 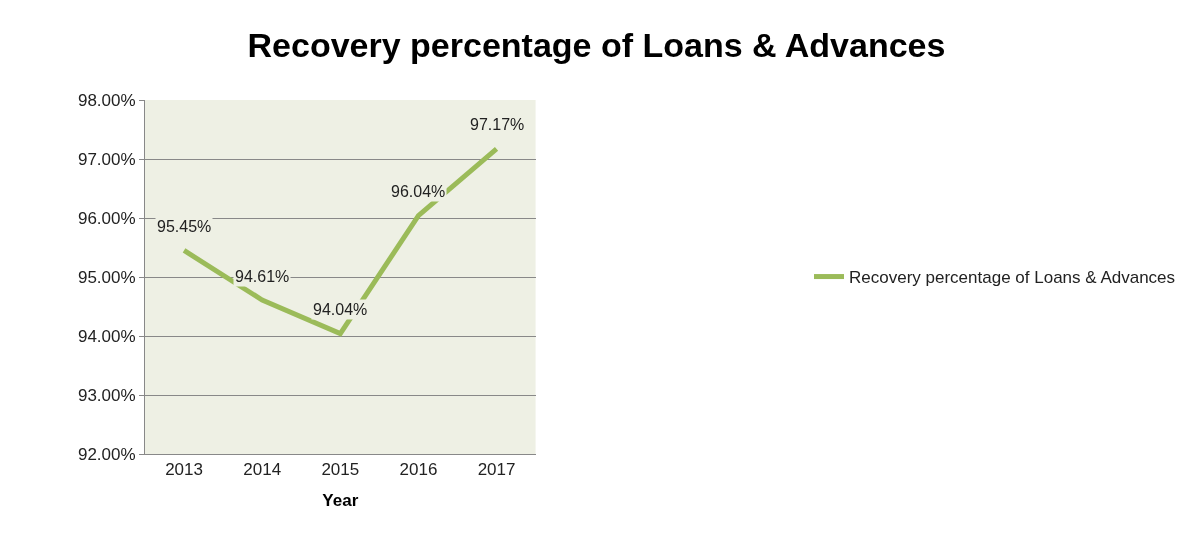 I want to click on y-tick-label: 93.00%, so click(x=106, y=395).